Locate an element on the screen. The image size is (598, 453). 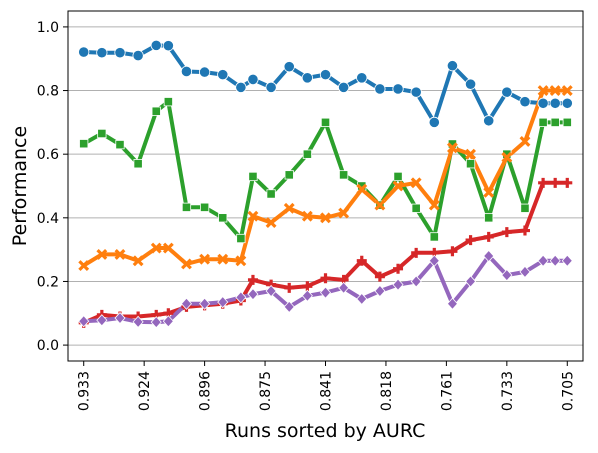
x-axis-label: Runs sorted by AURC is located at coordinates (325, 431).